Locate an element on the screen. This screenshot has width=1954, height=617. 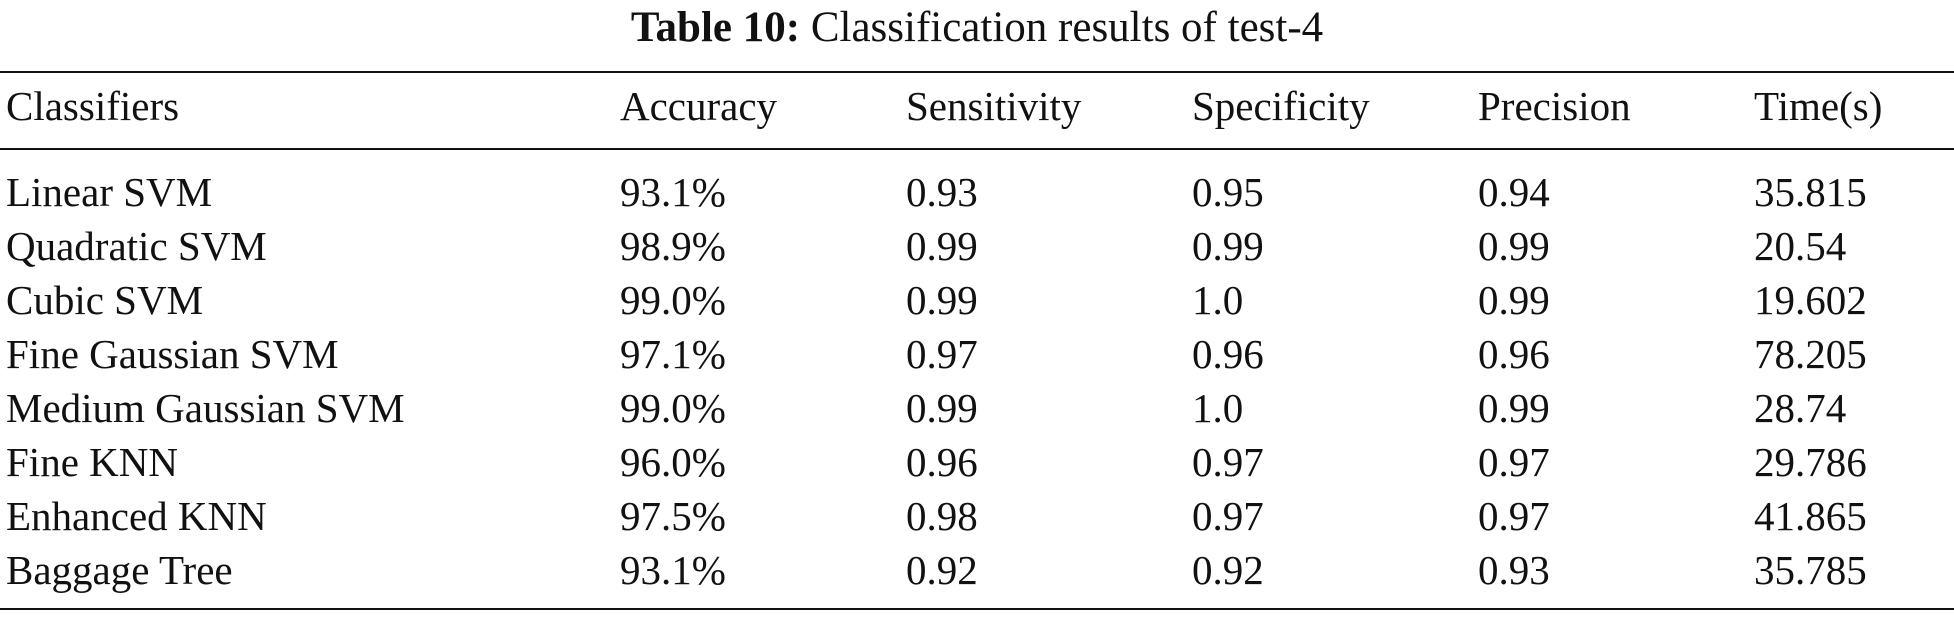
table-bottom-rule is located at coordinates (977, 609).